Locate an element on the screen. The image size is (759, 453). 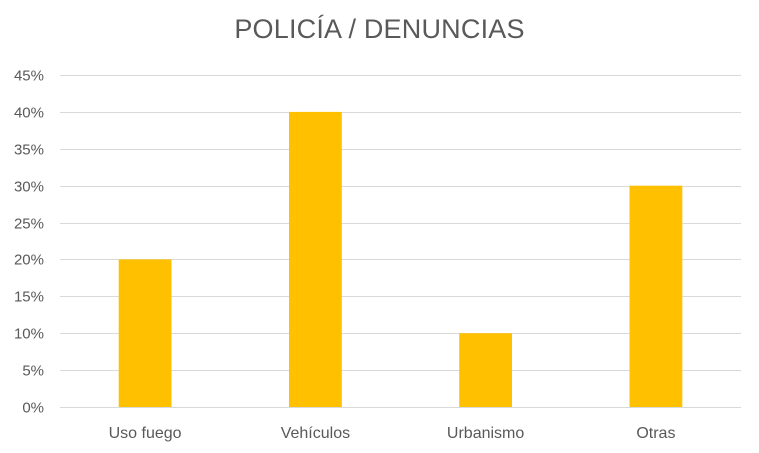
y-tick-label: 20% is located at coordinates (29, 260).